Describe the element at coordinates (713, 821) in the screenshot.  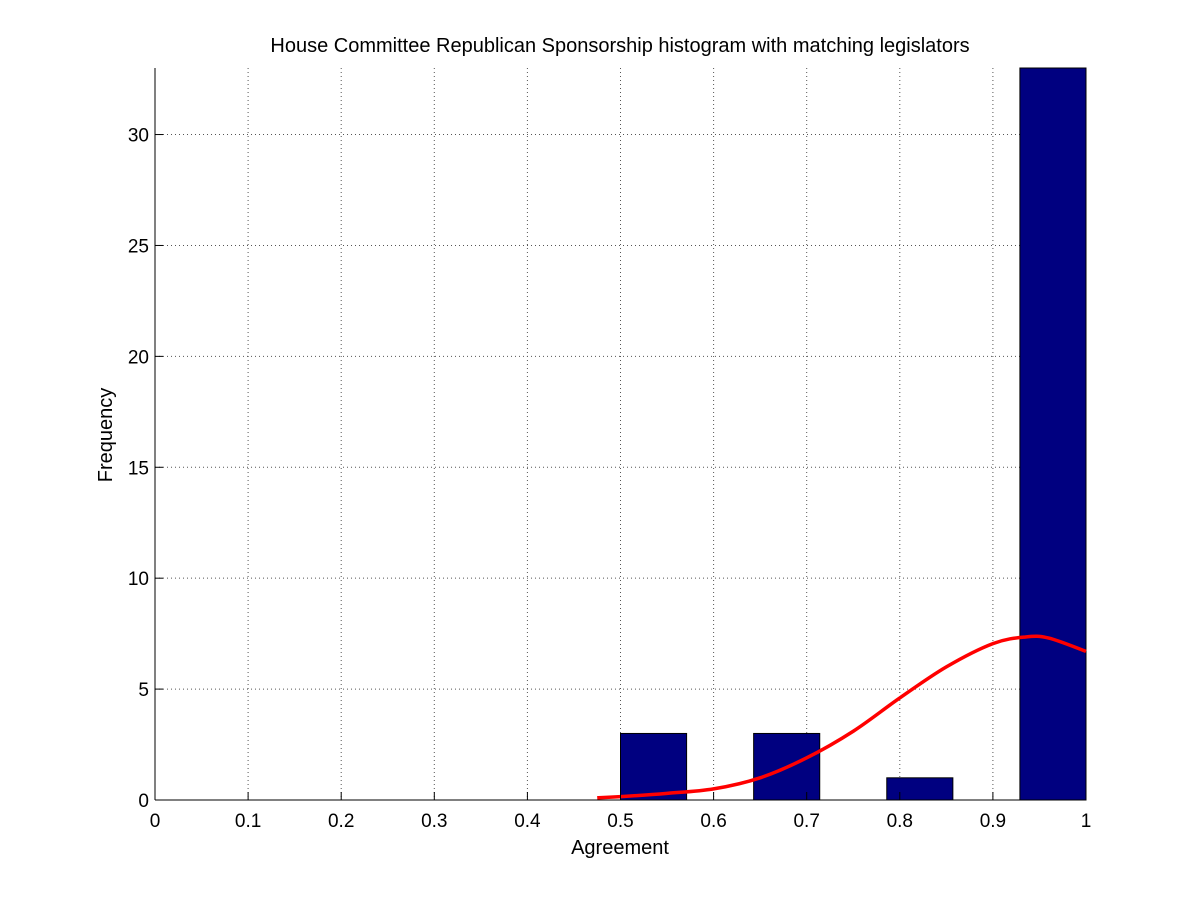
I see `x-tick-label: 0.6` at that location.